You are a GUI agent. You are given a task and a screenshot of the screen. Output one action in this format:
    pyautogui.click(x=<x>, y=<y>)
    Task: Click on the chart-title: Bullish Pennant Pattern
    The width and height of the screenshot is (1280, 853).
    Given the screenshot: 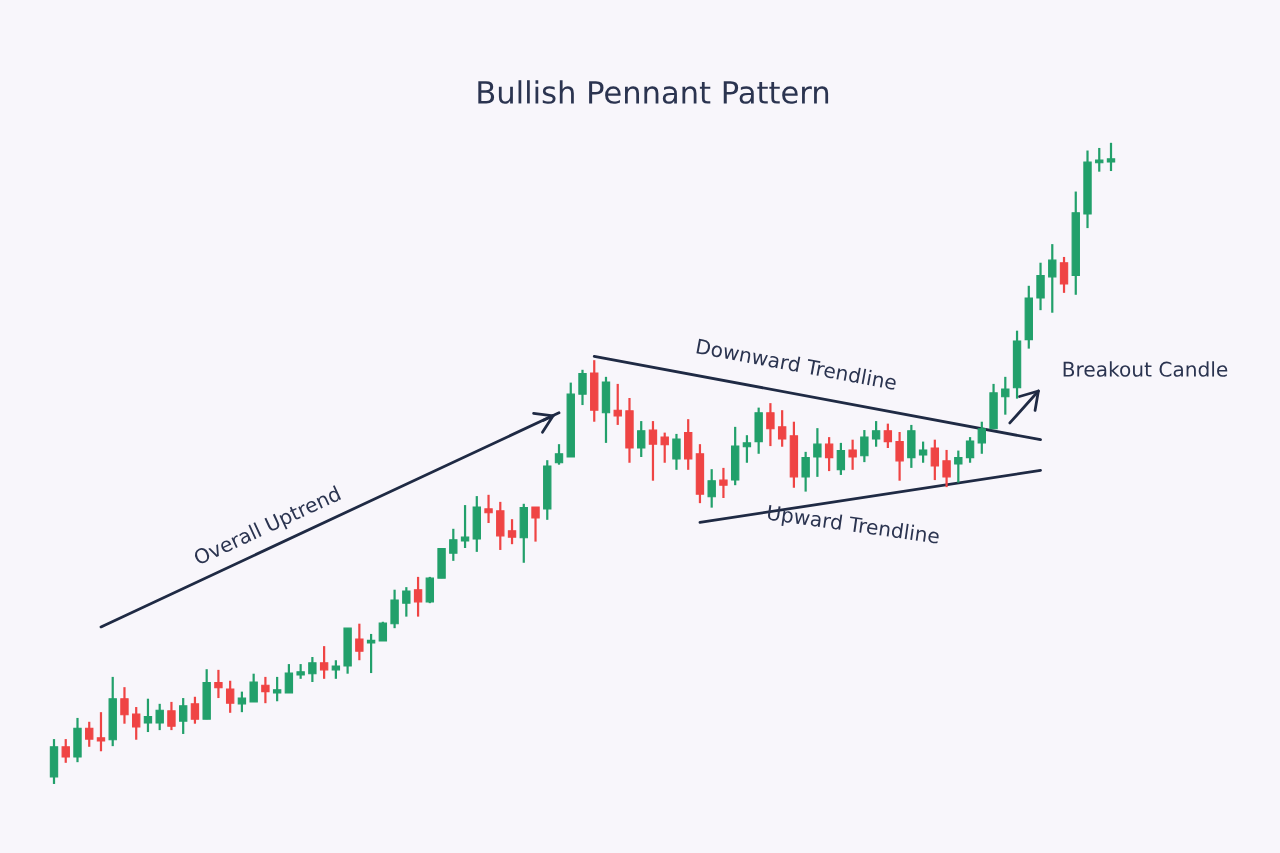 What is the action you would take?
    pyautogui.click(x=653, y=92)
    